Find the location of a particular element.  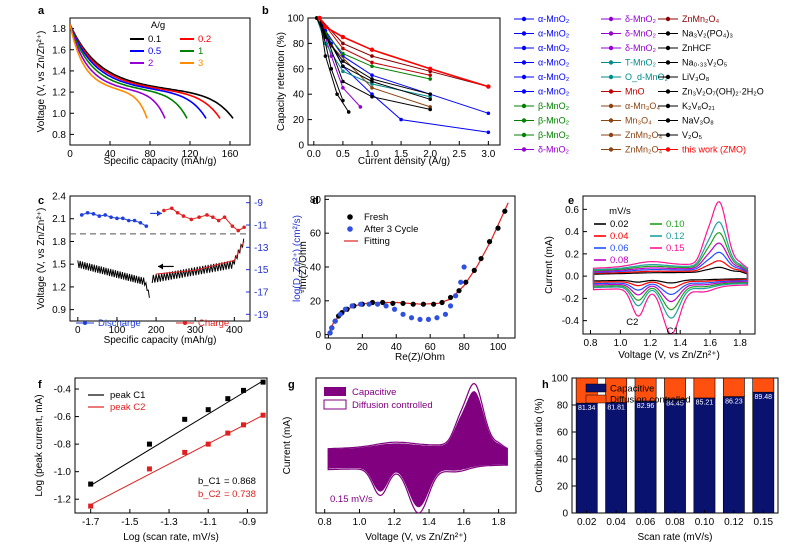

legend-label: T-MnO₂ is located at coordinates (641, 63).